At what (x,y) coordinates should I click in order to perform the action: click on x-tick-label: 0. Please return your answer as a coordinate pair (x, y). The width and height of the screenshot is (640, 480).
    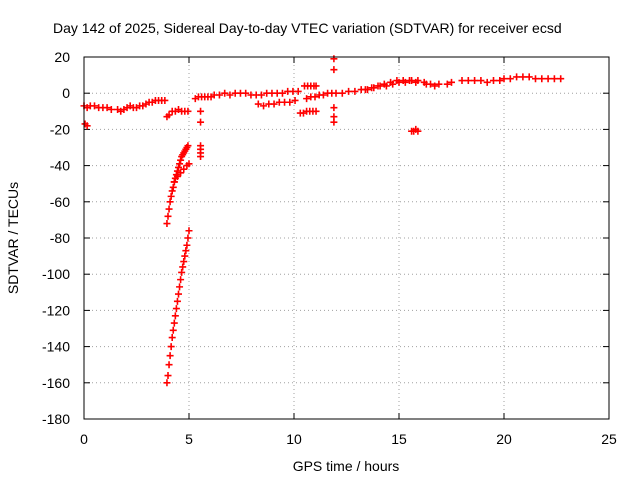
    Looking at the image, I should click on (84, 439).